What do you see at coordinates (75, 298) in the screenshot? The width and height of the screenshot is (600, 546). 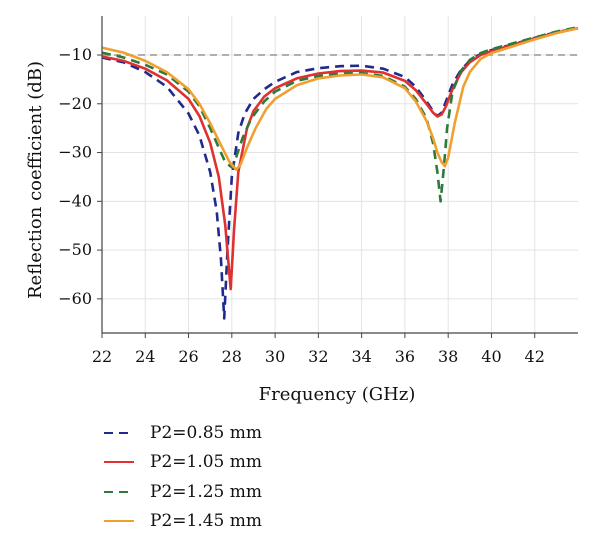 I see `y-tick-label: −60` at bounding box center [75, 298].